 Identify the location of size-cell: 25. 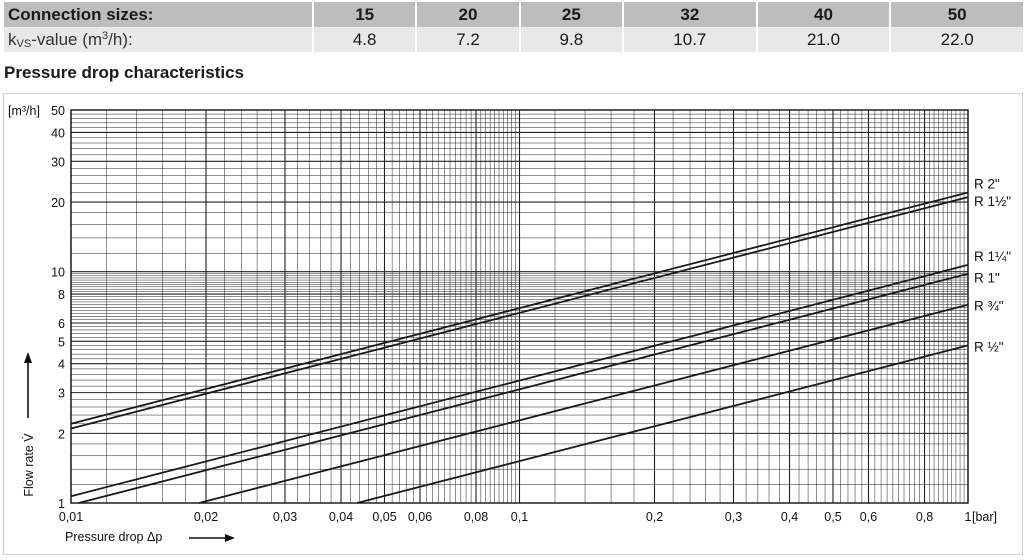
(571, 14).